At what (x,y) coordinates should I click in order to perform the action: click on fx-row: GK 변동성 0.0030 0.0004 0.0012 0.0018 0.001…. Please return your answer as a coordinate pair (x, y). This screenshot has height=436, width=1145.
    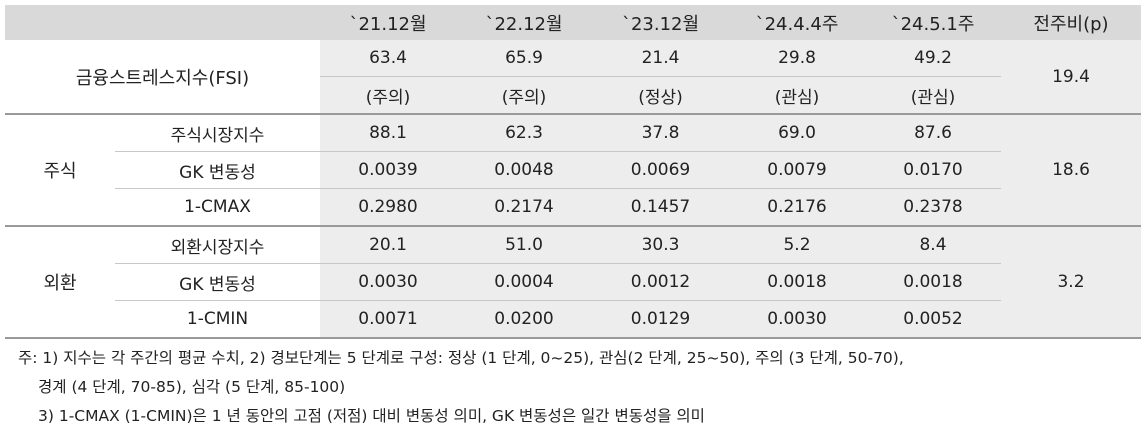
    Looking at the image, I should click on (573, 282).